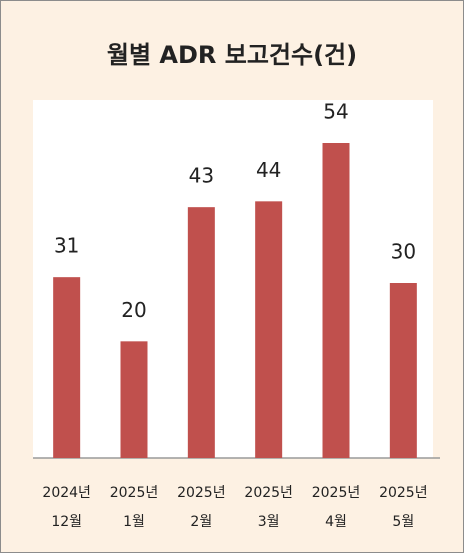 The width and height of the screenshot is (464, 553). What do you see at coordinates (268, 170) in the screenshot?
I see `data-label: 44` at bounding box center [268, 170].